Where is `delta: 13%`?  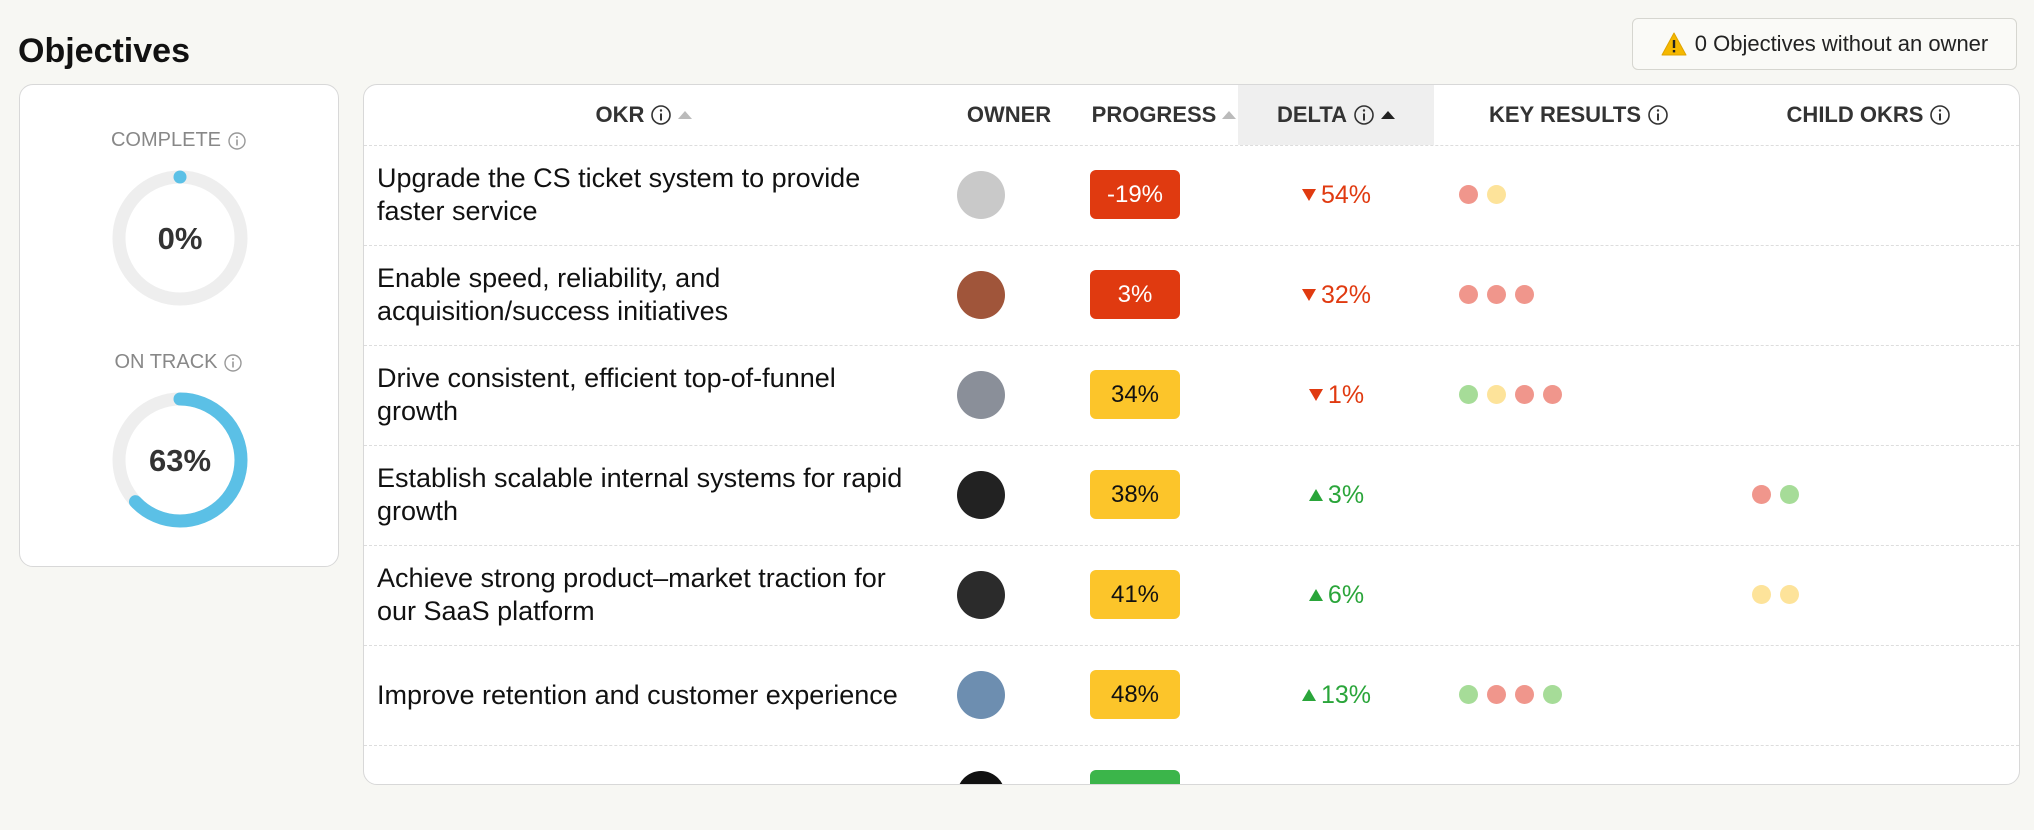 delta: 13% is located at coordinates (1336, 695).